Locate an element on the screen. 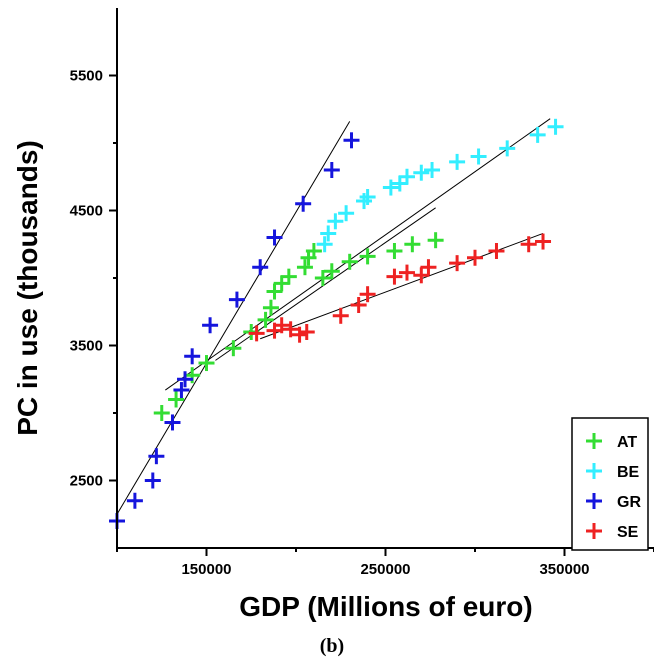  legend: AT BE GR SE is located at coordinates (610, 484).